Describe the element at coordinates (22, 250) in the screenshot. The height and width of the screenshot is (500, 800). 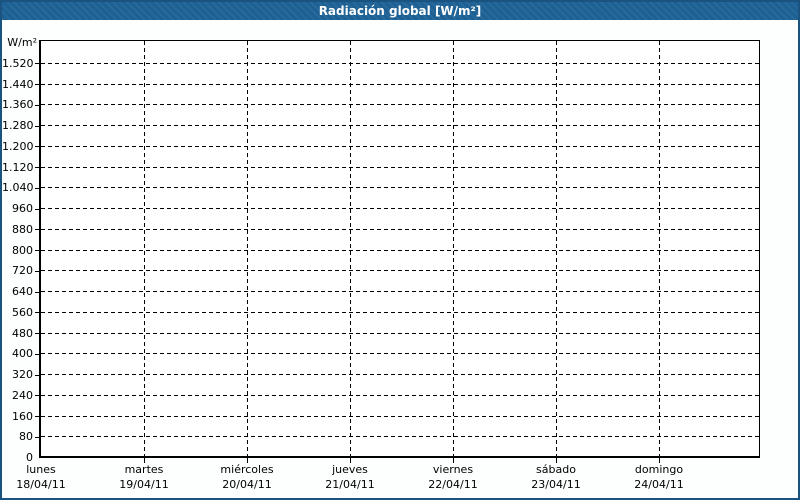
I see `y-axis-label: 800` at that location.